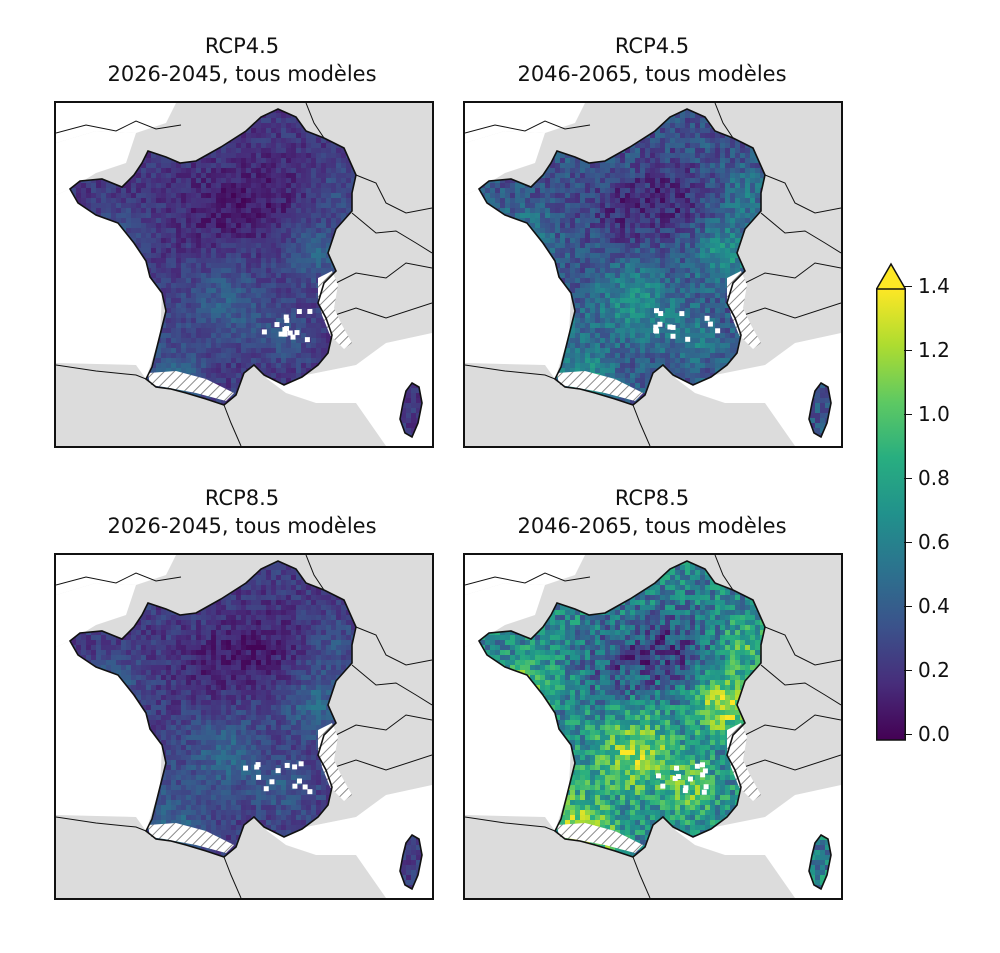 The height and width of the screenshot is (953, 1000). Describe the element at coordinates (927, 606) in the screenshot. I see `colorbar-tick: 0.4` at that location.